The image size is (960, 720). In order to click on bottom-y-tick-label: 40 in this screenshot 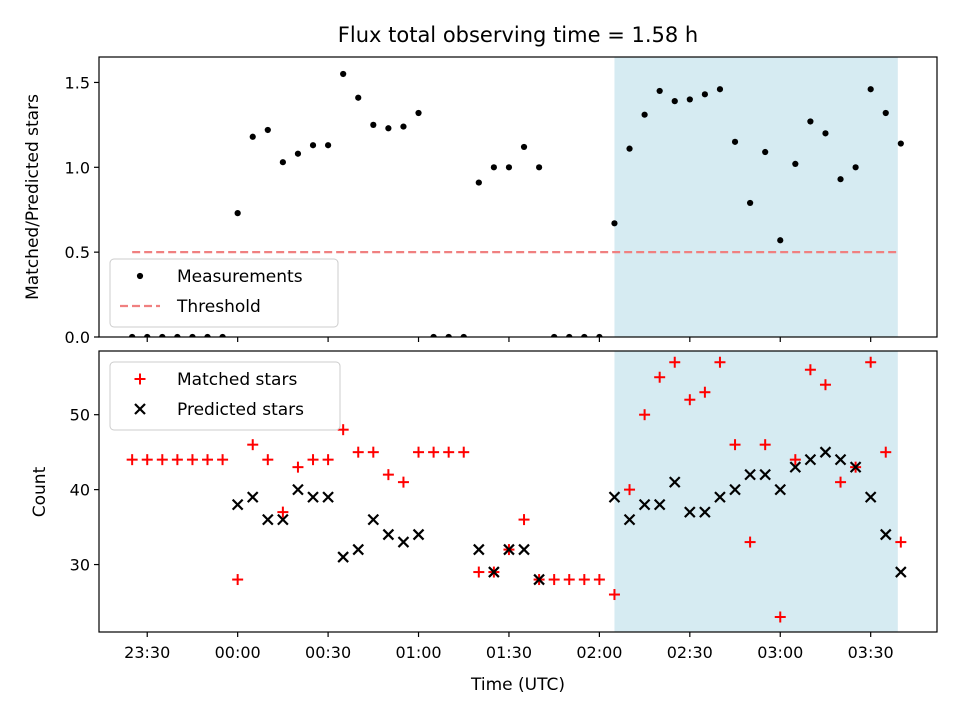, I will do `click(80, 490)`.